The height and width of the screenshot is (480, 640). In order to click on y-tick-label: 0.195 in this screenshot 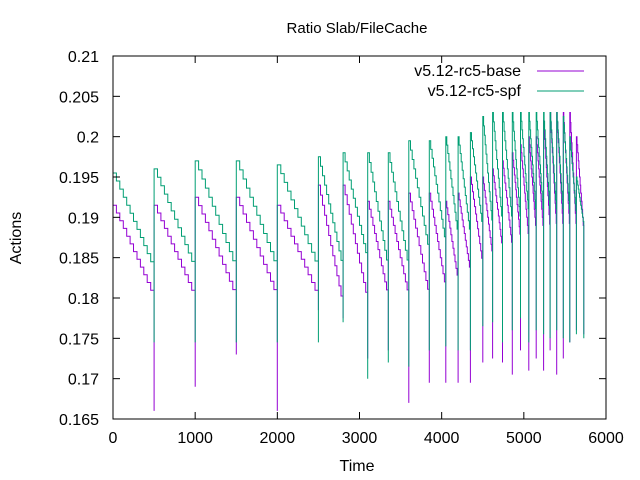, I will do `click(79, 178)`.